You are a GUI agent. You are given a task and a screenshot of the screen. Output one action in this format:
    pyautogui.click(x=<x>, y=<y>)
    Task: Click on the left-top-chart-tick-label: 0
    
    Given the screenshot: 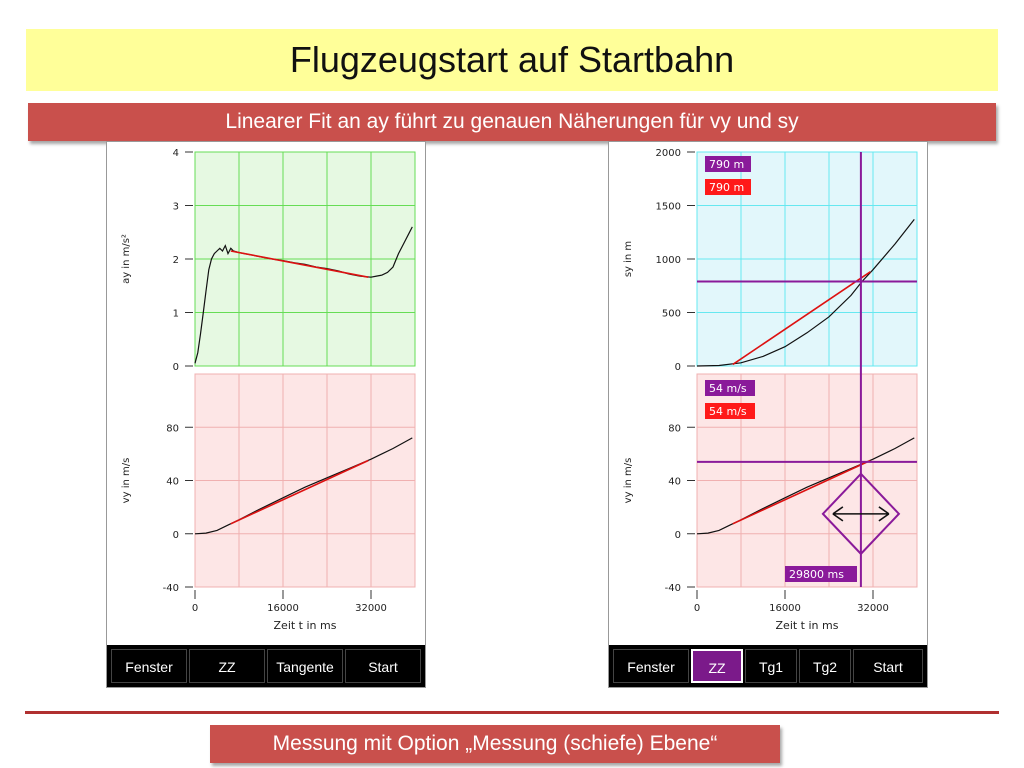 What is the action you would take?
    pyautogui.click(x=176, y=367)
    